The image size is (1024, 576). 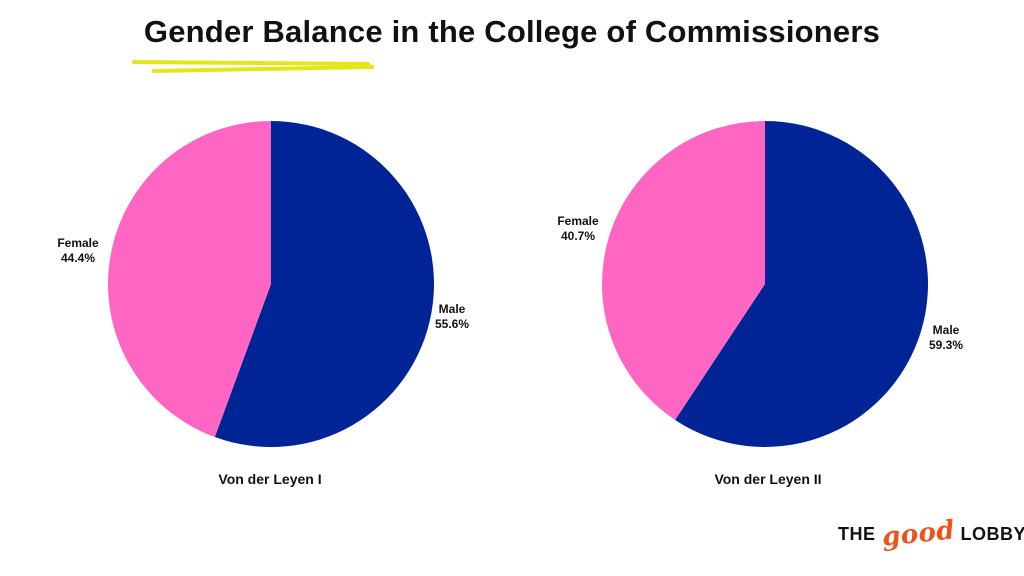 What do you see at coordinates (918, 534) in the screenshot?
I see `logo-word-good: good` at bounding box center [918, 534].